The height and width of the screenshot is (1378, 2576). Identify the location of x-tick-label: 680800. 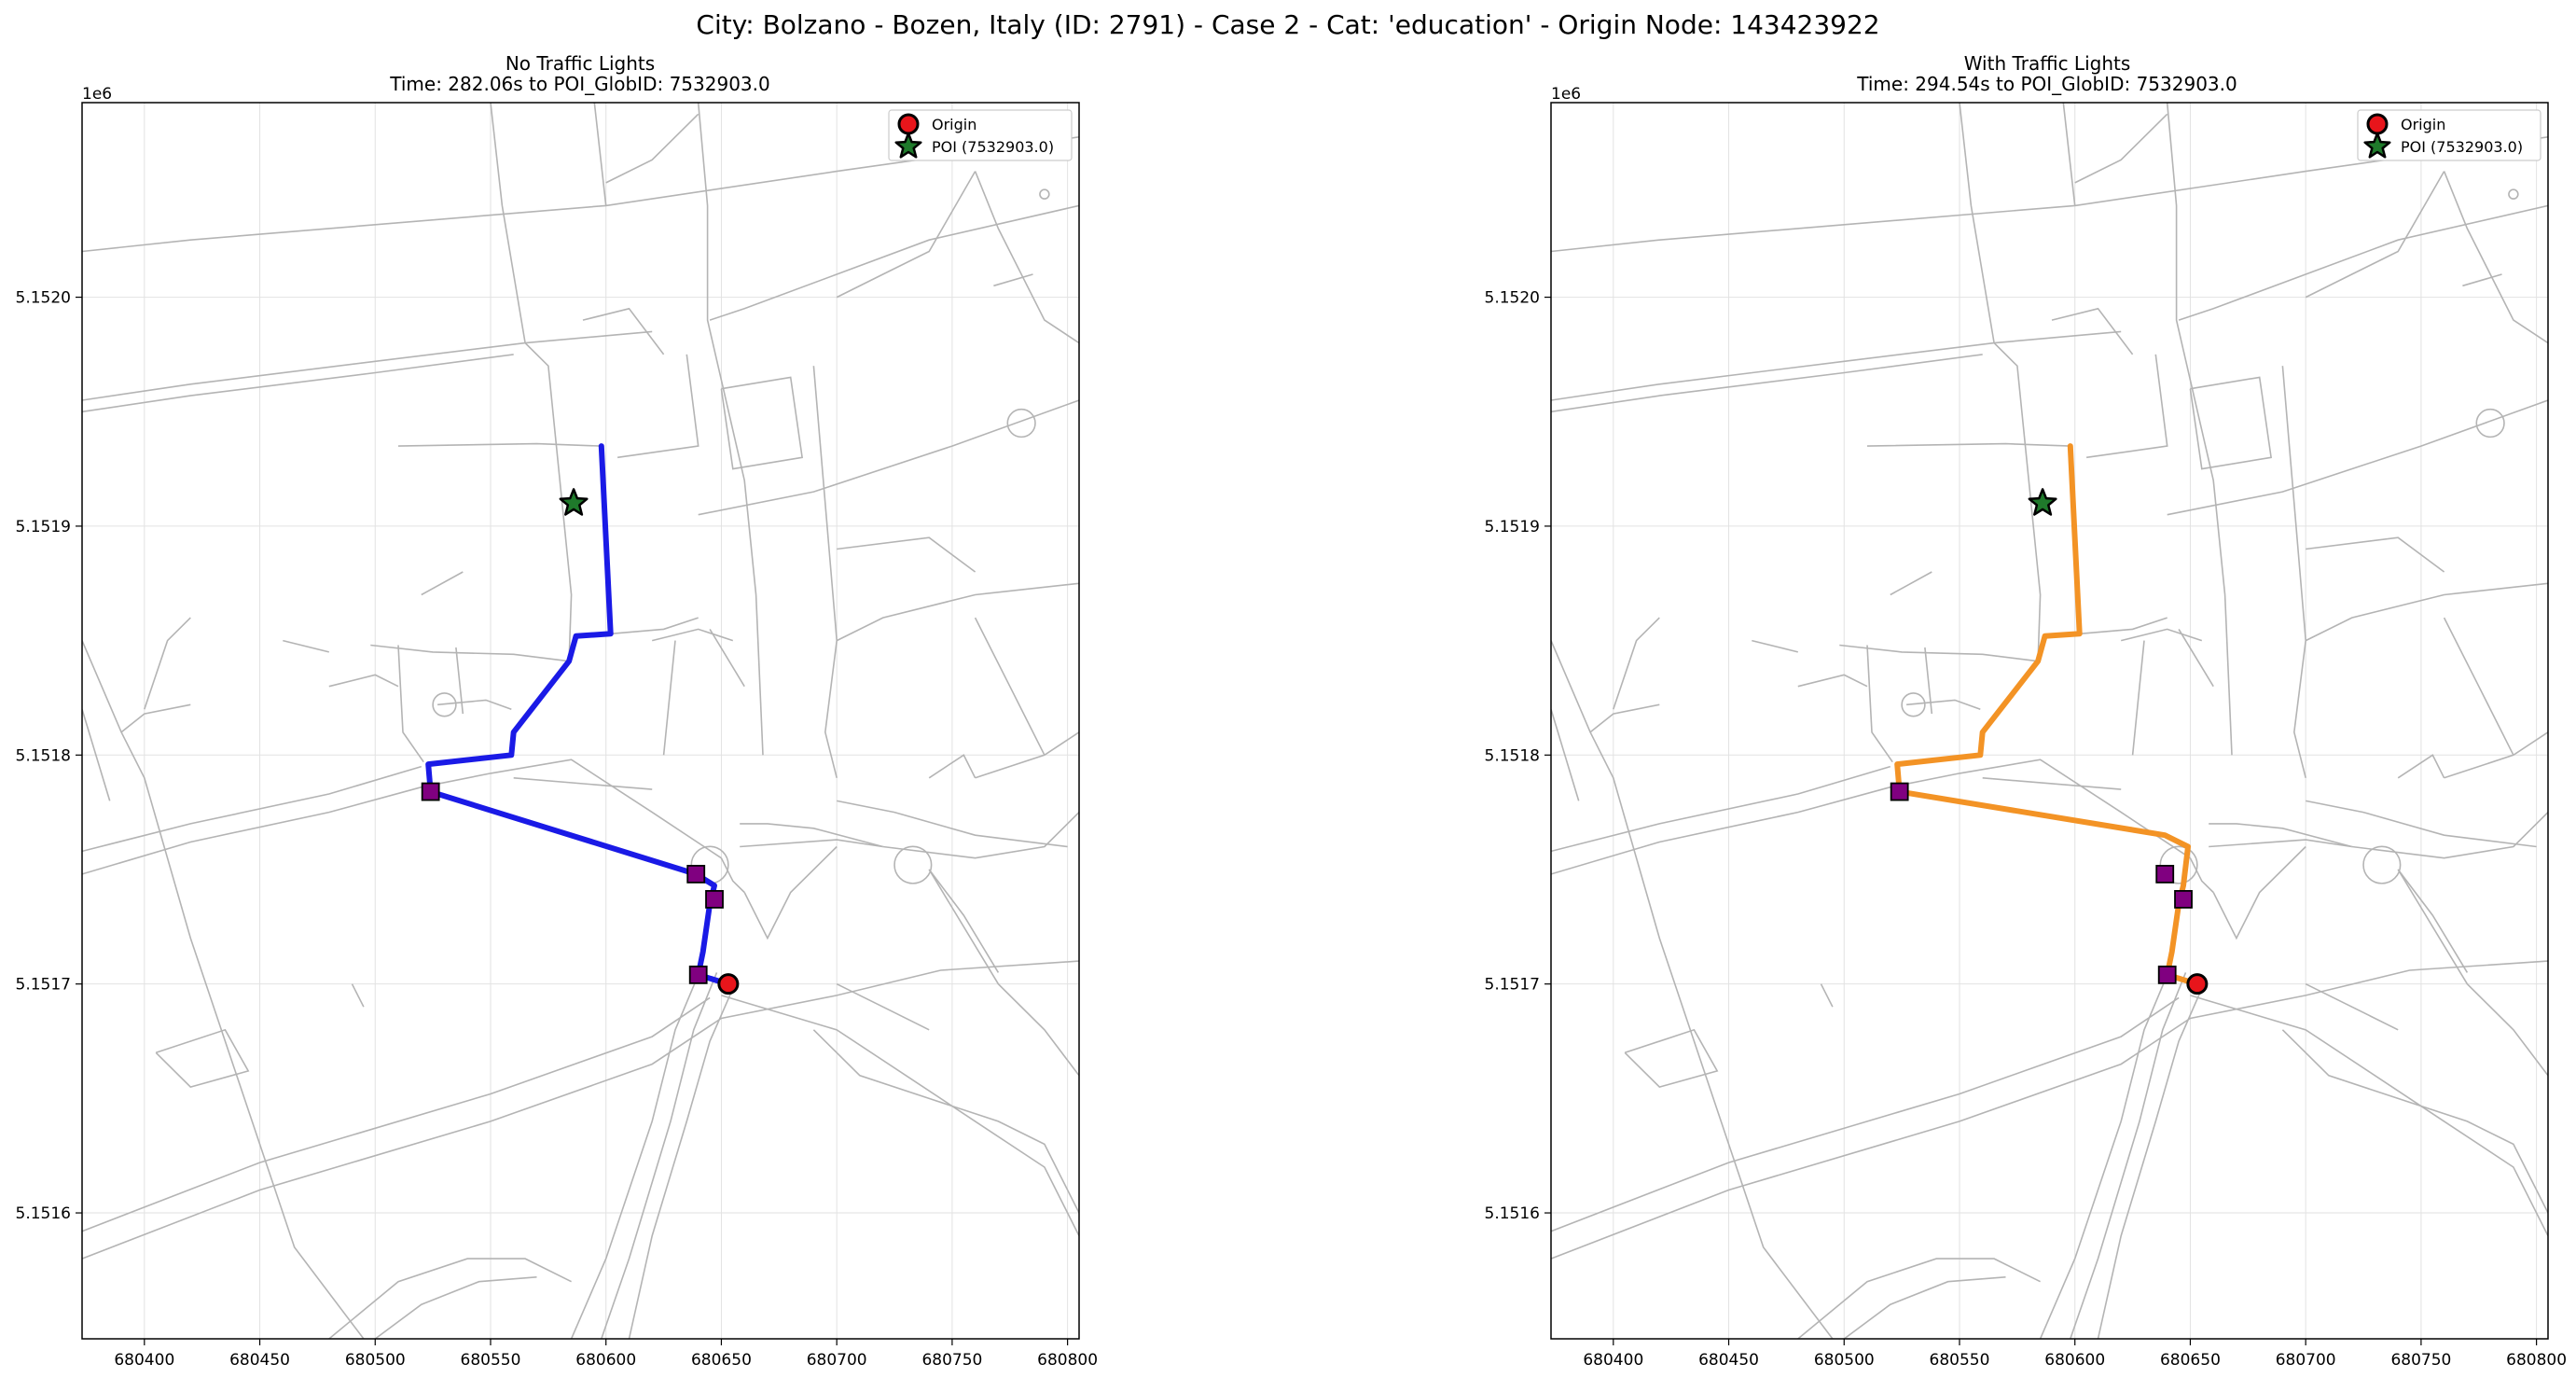
(2536, 1360).